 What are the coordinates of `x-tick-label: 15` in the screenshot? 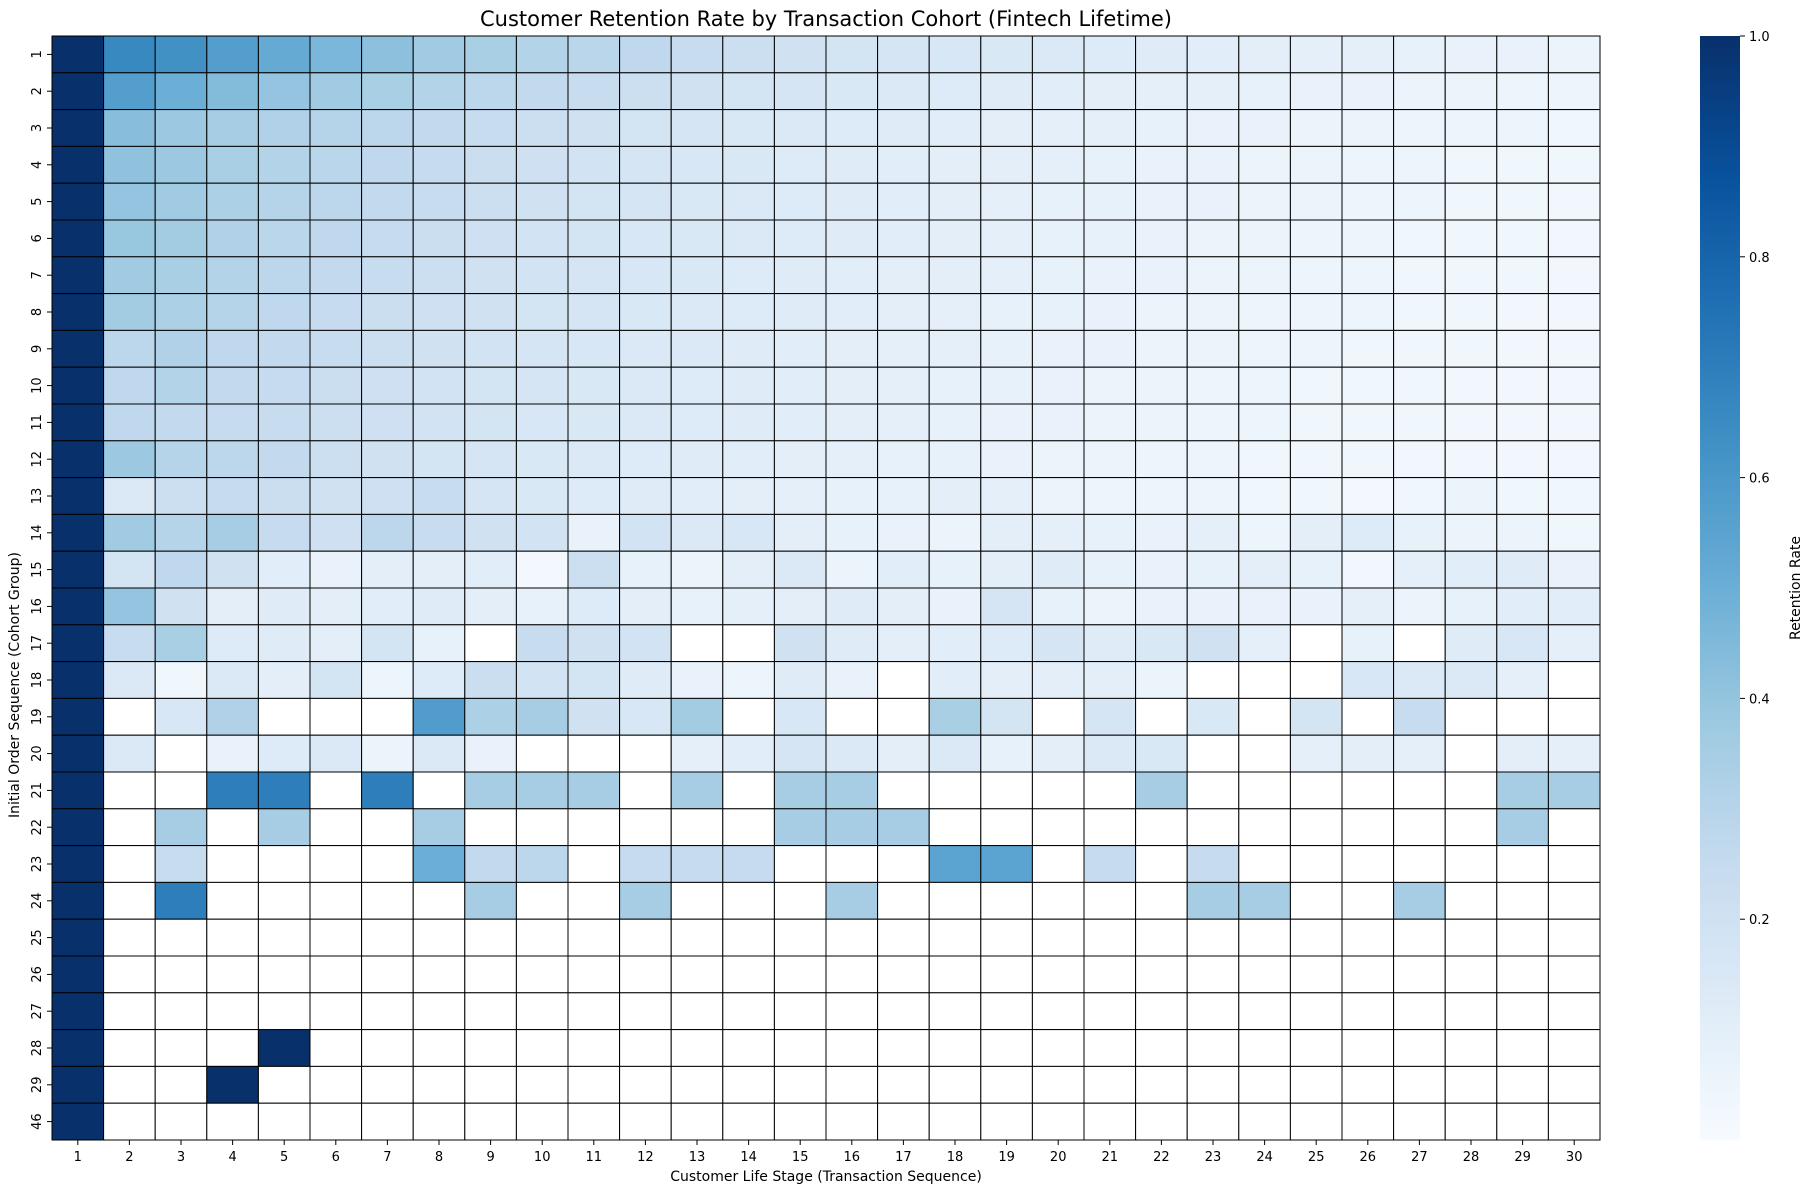 It's located at (800, 1157).